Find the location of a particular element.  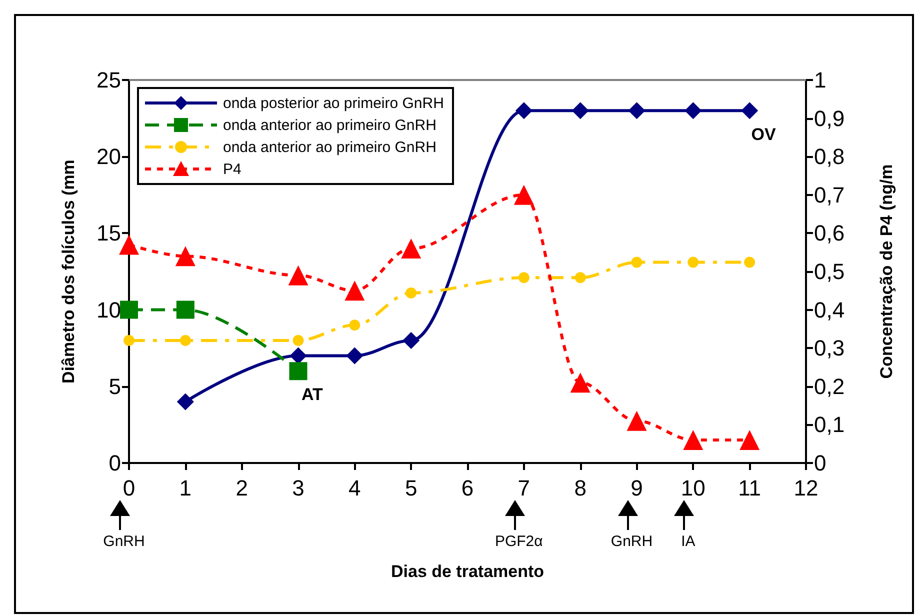

y2-tick-label: 0,2 is located at coordinates (829, 386).